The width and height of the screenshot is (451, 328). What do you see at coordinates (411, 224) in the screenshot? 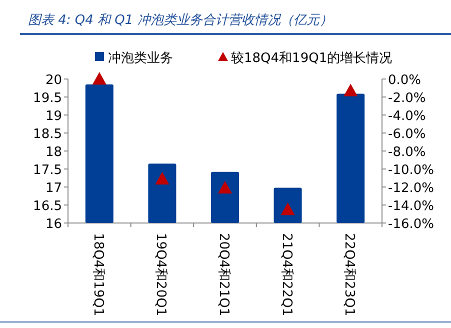
I see `y2-tick-label: -16.0%` at bounding box center [411, 224].